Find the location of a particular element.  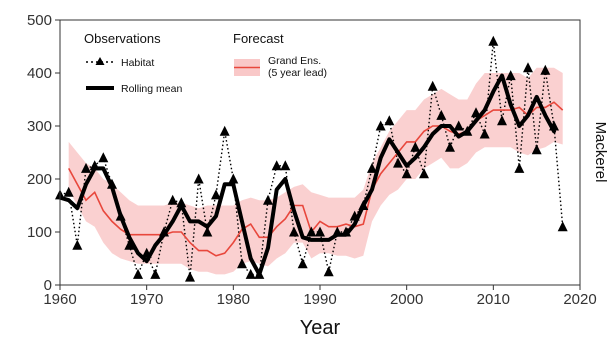

legend-ens-label: Grand Ens. is located at coordinates (294, 61).